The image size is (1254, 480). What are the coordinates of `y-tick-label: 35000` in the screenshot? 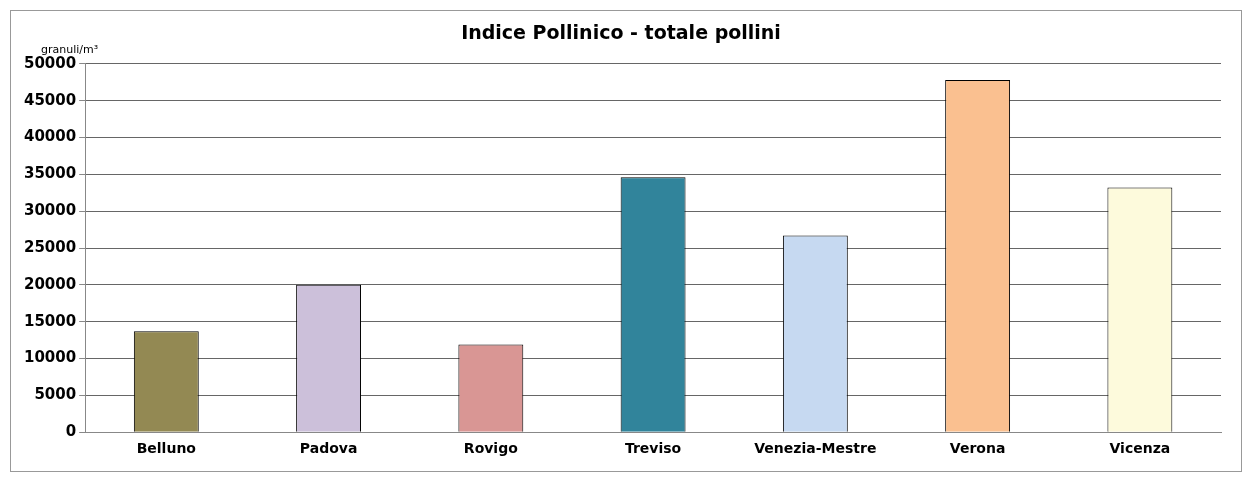 It's located at (50, 173).